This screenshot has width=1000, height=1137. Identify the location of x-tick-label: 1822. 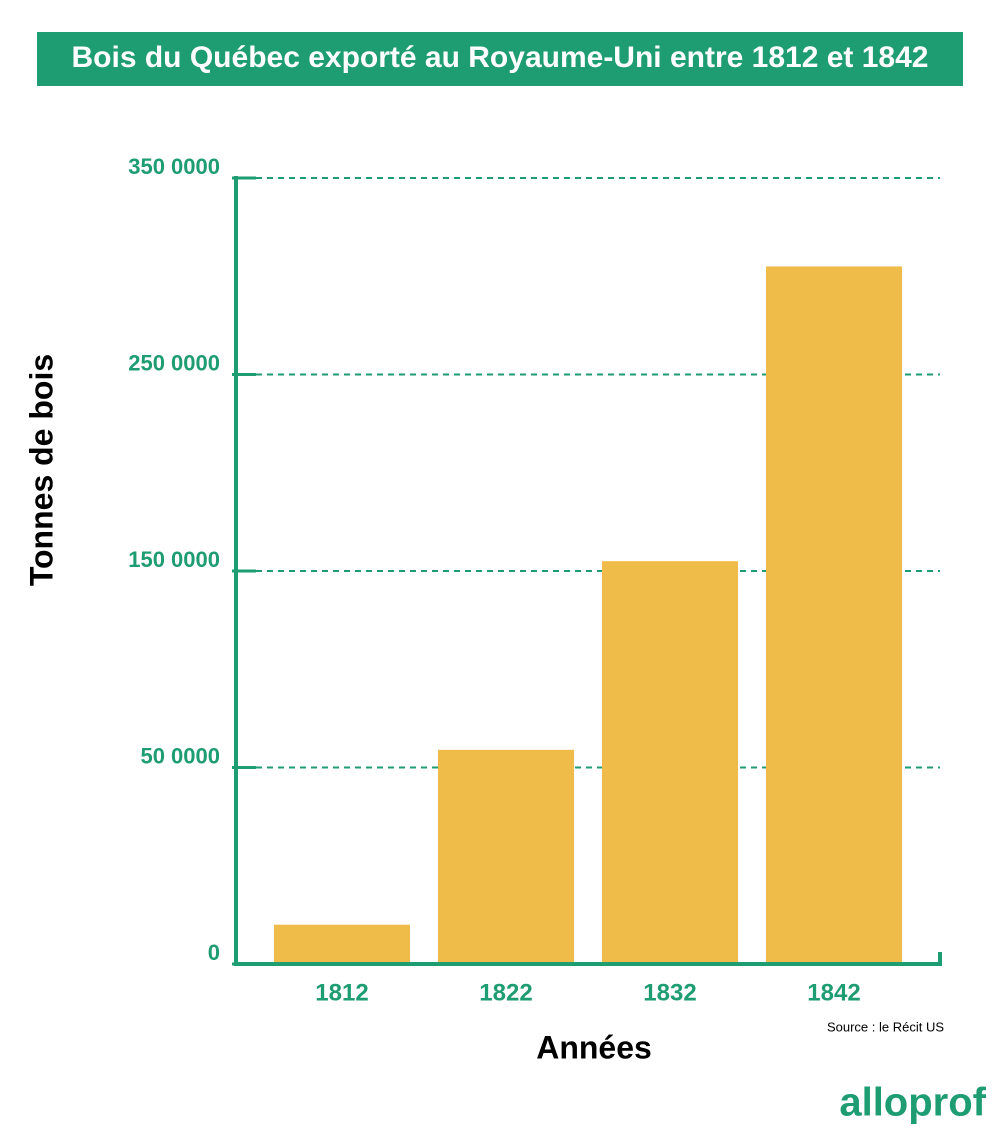
(505, 992).